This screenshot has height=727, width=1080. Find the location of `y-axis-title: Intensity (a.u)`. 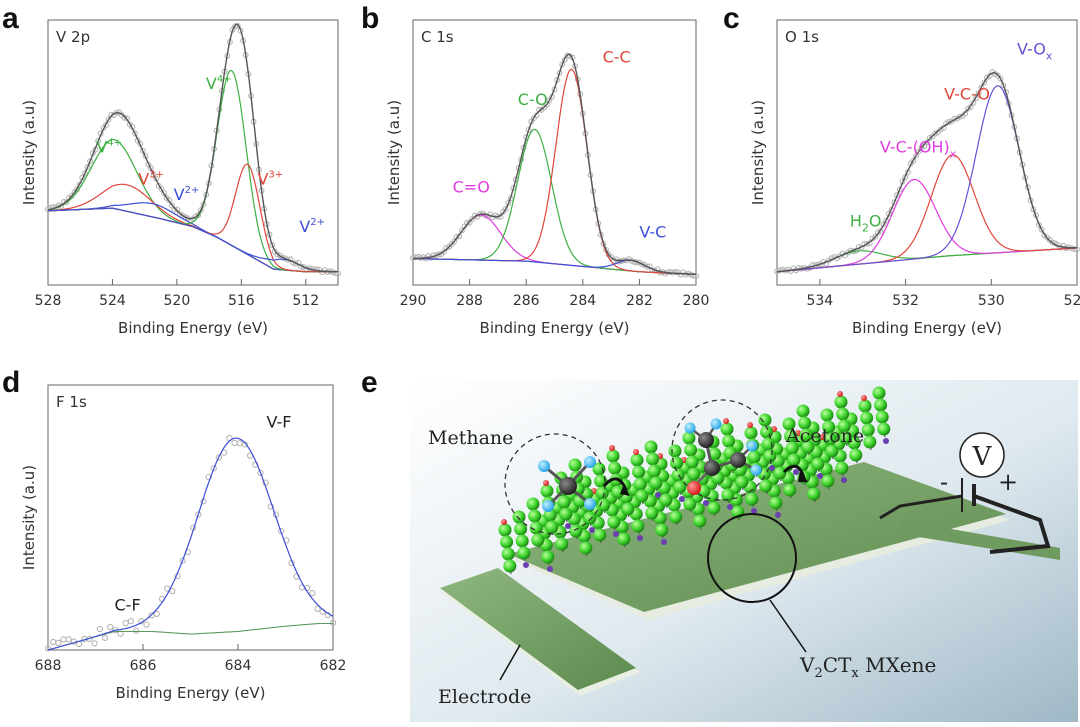

y-axis-title: Intensity (a.u) is located at coordinates (394, 152).